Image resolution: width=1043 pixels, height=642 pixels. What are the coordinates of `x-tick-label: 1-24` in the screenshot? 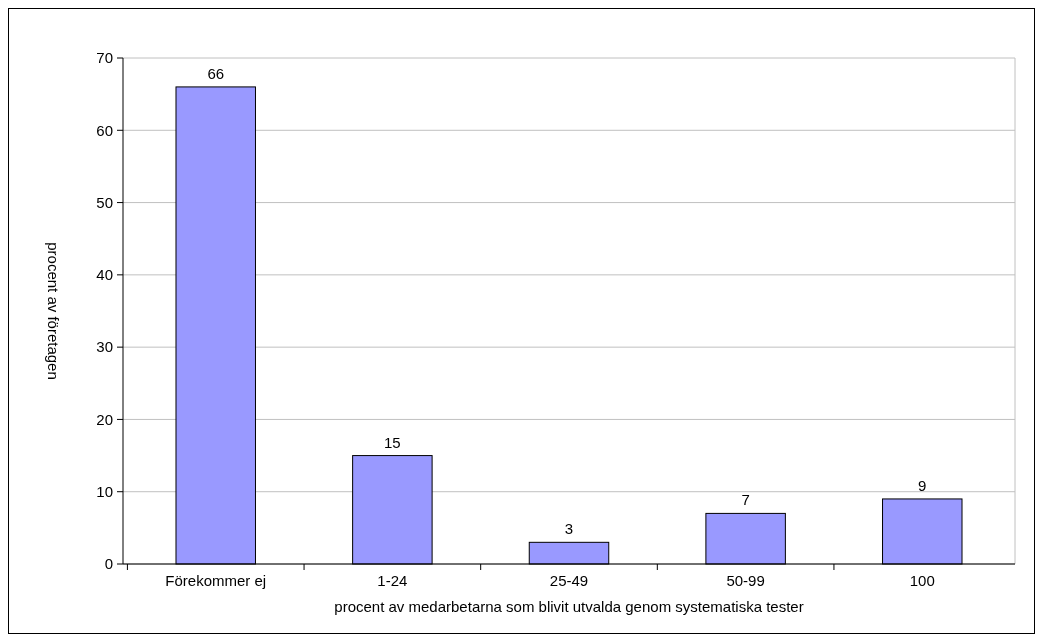 It's located at (392, 580).